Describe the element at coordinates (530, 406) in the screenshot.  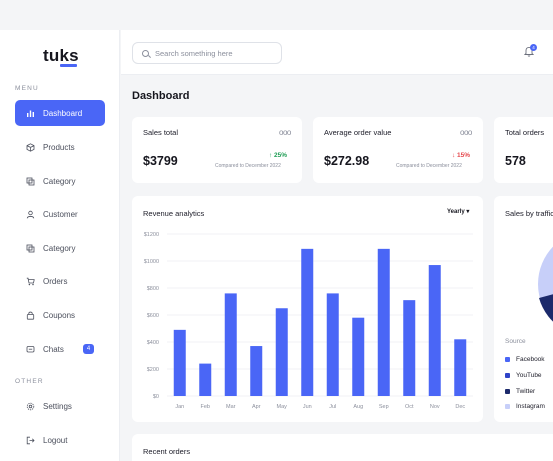
I see `legend-label: Instagram` at that location.